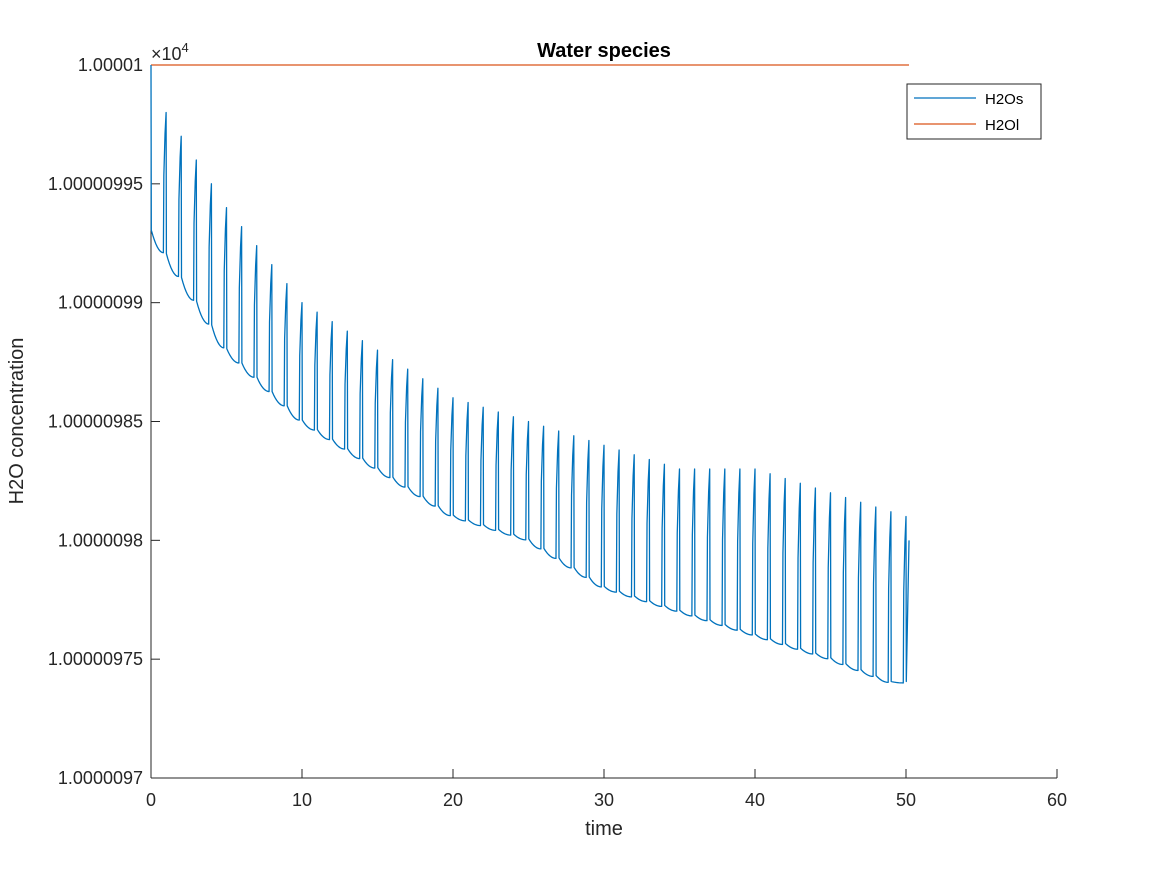  I want to click on x-ticks: 0 10 20 30 40 50 60, so click(606, 789).